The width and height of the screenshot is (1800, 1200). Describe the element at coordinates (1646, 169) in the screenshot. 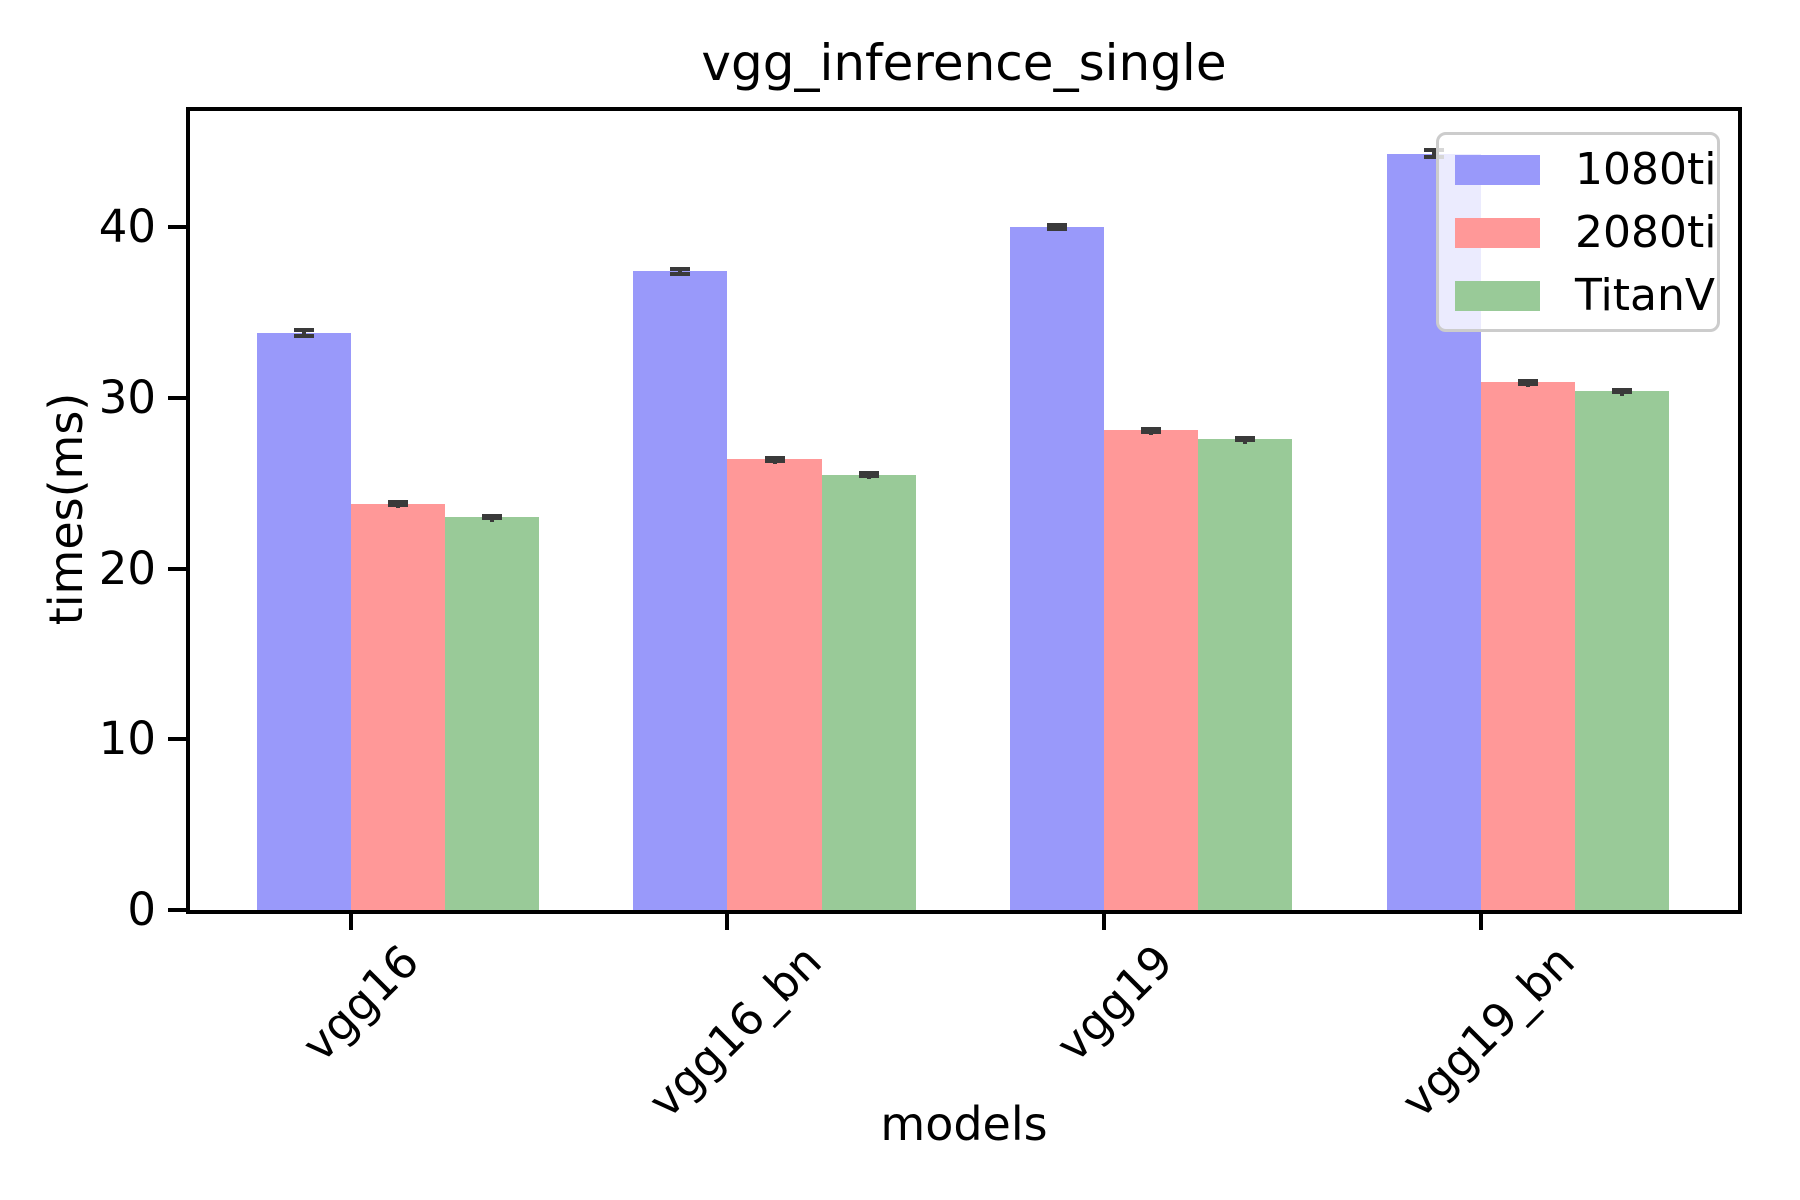

I see `legend-label-1080ti: 1080ti` at that location.